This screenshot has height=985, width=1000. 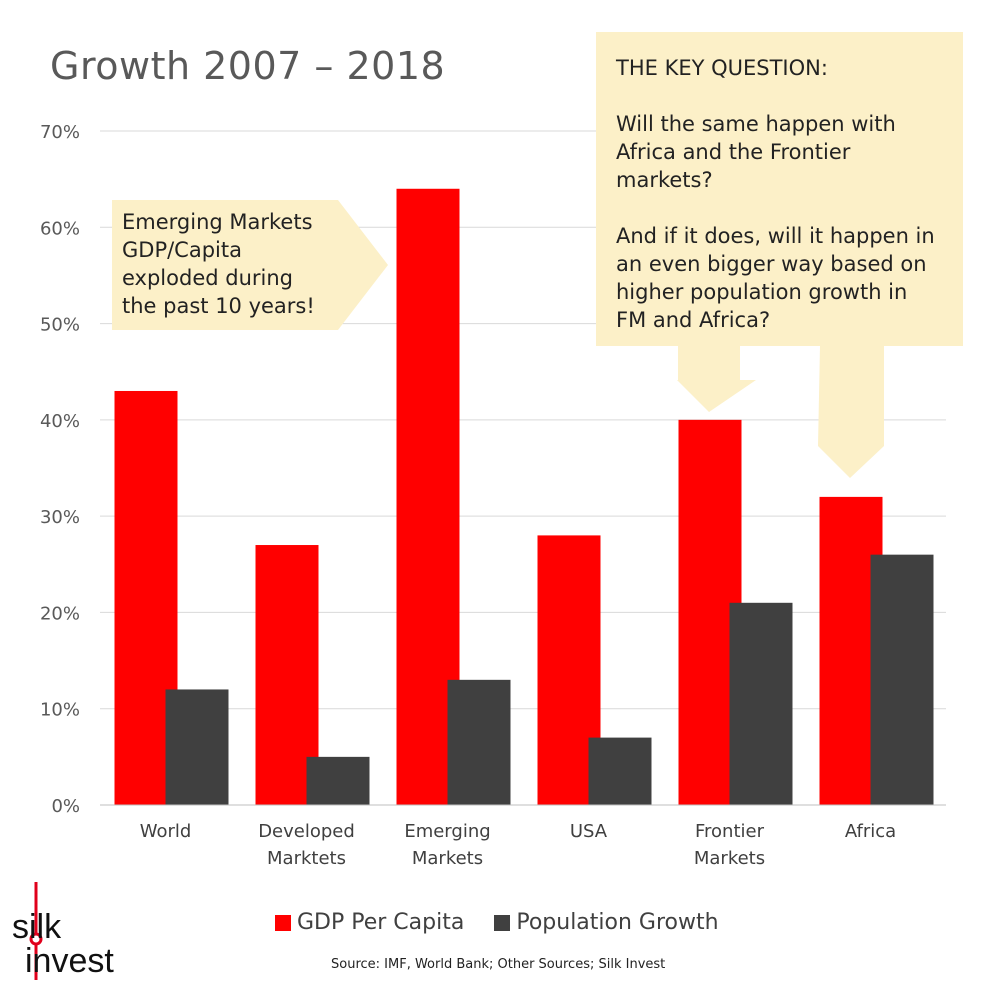 I want to click on legend-swatch-population, so click(x=502, y=922).